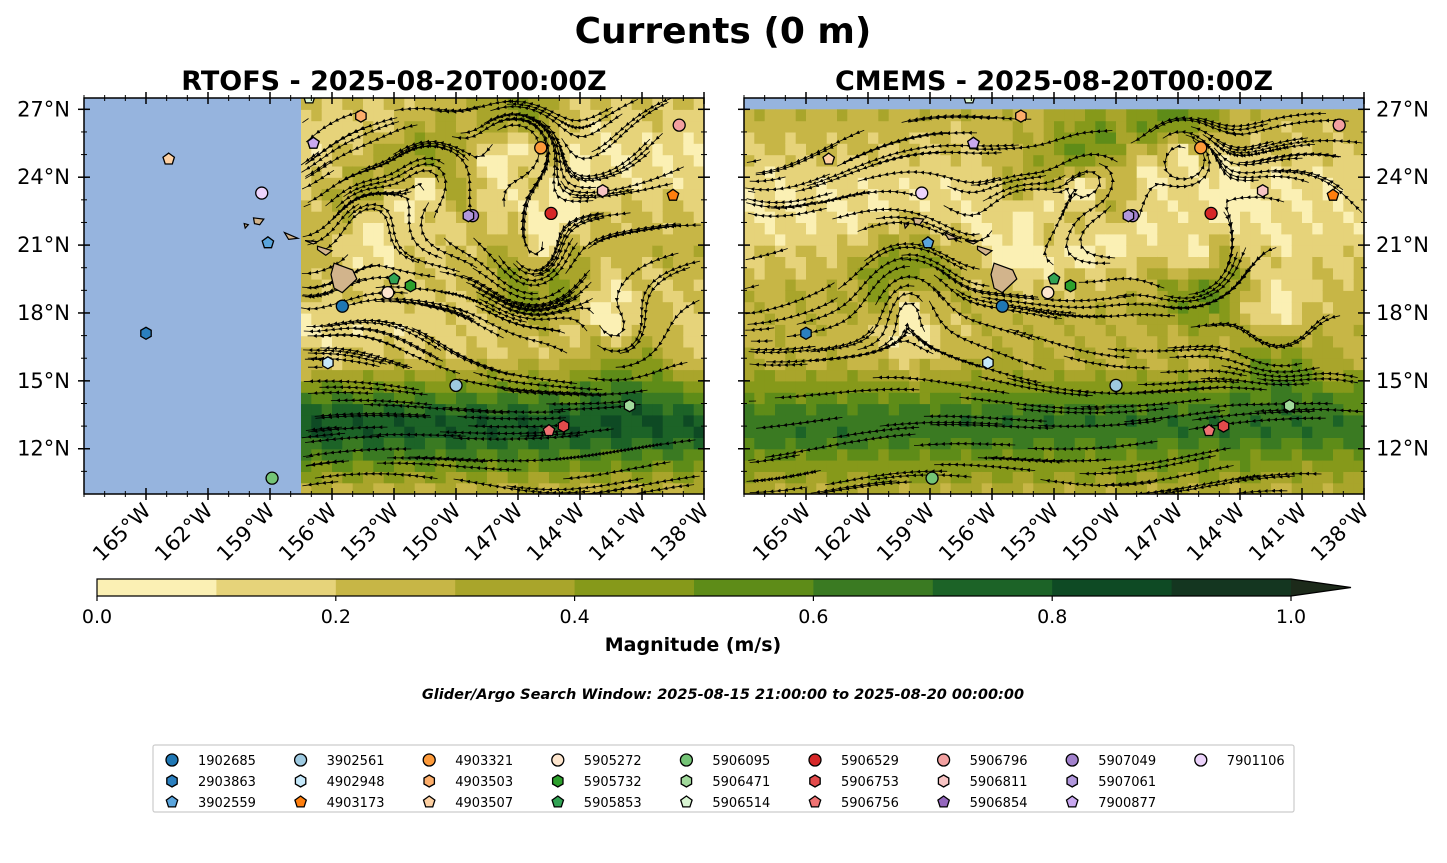  What do you see at coordinates (574, 617) in the screenshot?
I see `colorbar-tick-label: 0.4` at bounding box center [574, 617].